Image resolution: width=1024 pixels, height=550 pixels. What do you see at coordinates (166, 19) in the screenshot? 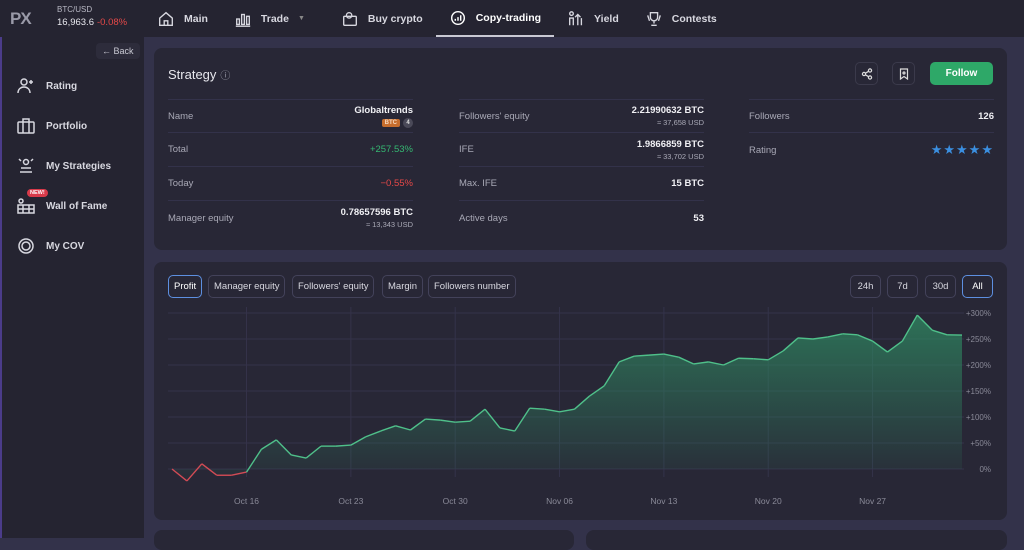
I see `home-icon` at bounding box center [166, 19].